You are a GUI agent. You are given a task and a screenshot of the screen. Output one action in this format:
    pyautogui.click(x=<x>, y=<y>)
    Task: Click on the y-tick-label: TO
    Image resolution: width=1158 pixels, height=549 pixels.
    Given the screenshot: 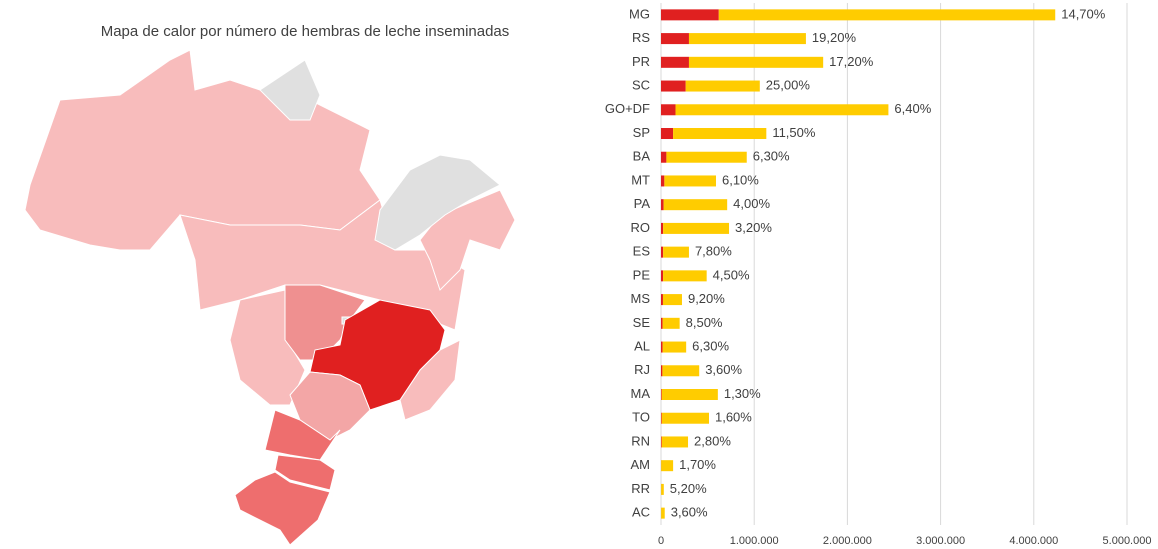 What is the action you would take?
    pyautogui.click(x=641, y=417)
    